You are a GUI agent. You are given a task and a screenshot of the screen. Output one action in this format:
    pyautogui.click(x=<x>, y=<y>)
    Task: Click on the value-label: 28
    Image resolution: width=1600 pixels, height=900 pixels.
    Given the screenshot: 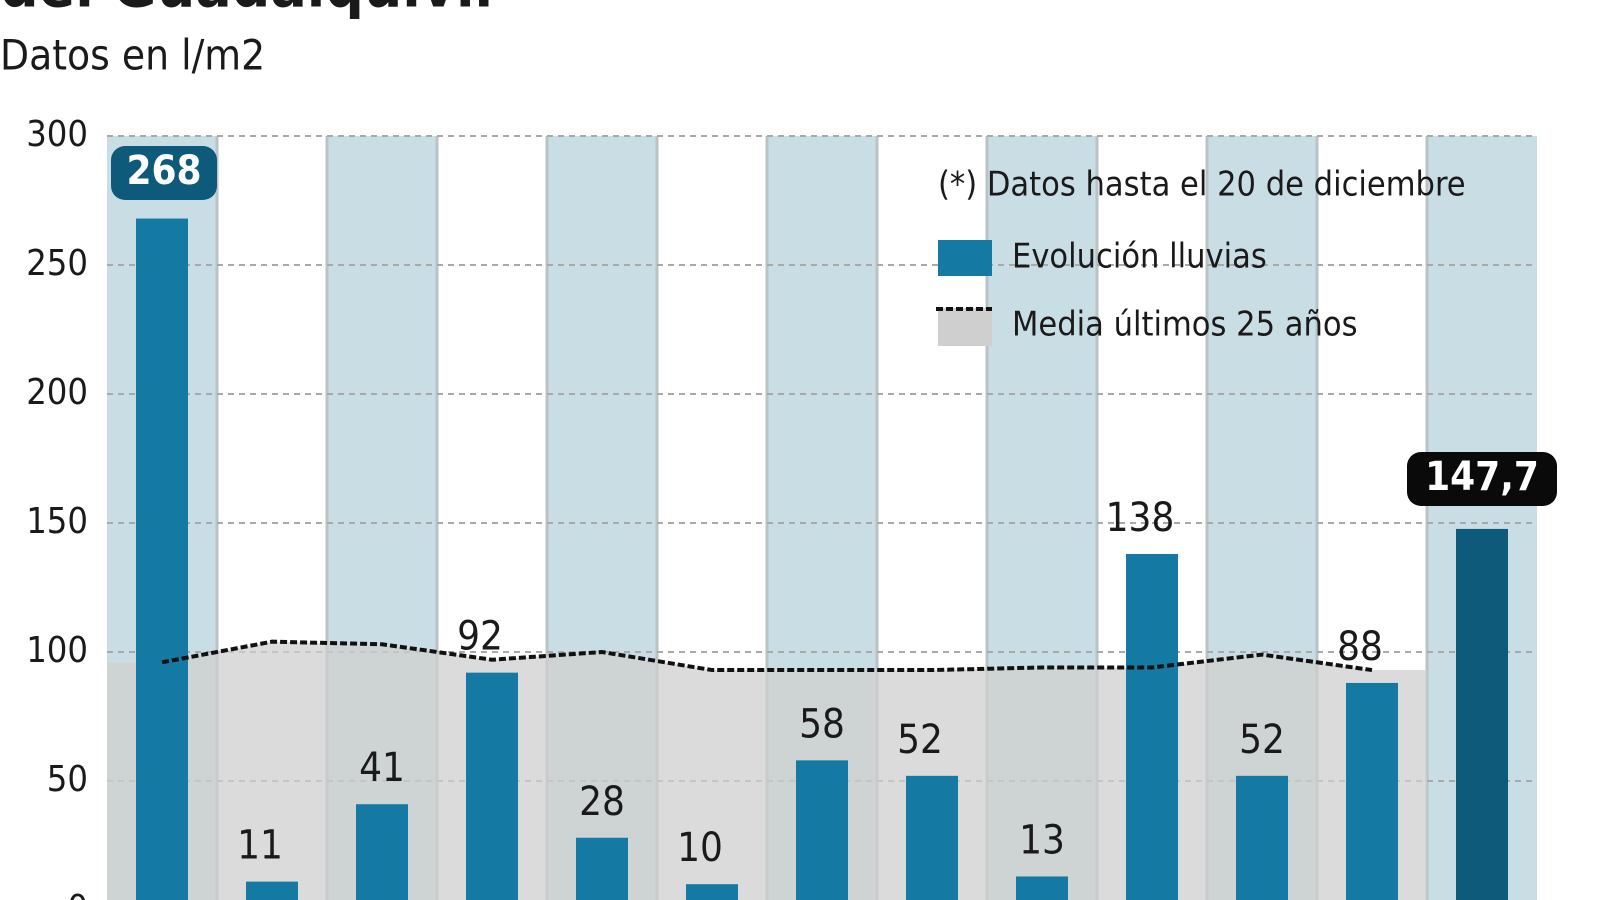 What is the action you would take?
    pyautogui.click(x=602, y=802)
    